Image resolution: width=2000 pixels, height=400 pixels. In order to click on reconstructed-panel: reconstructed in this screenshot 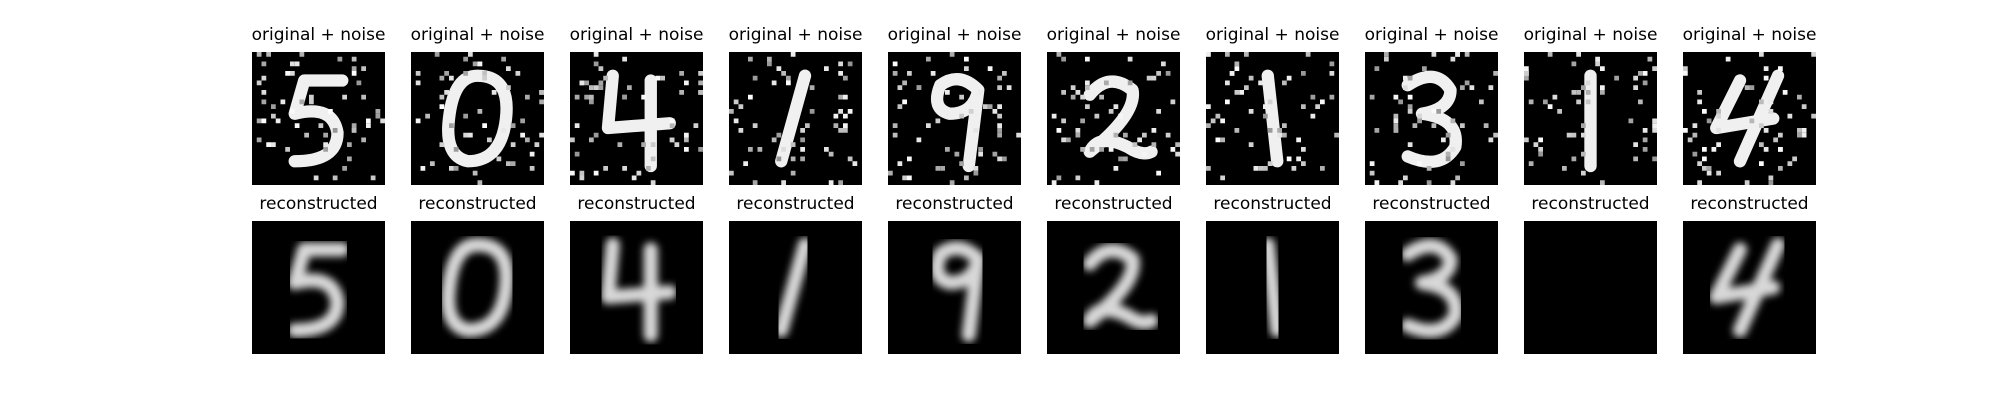, I will do `click(954, 274)`.